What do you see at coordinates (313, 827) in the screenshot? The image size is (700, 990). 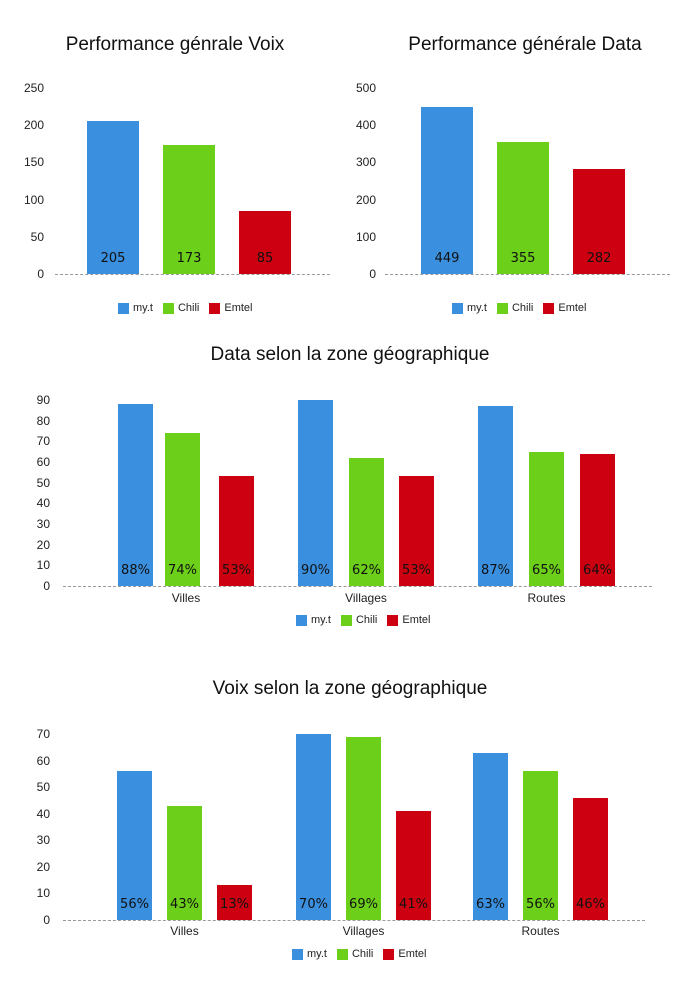 I see `bar-myt-villages: 70%` at bounding box center [313, 827].